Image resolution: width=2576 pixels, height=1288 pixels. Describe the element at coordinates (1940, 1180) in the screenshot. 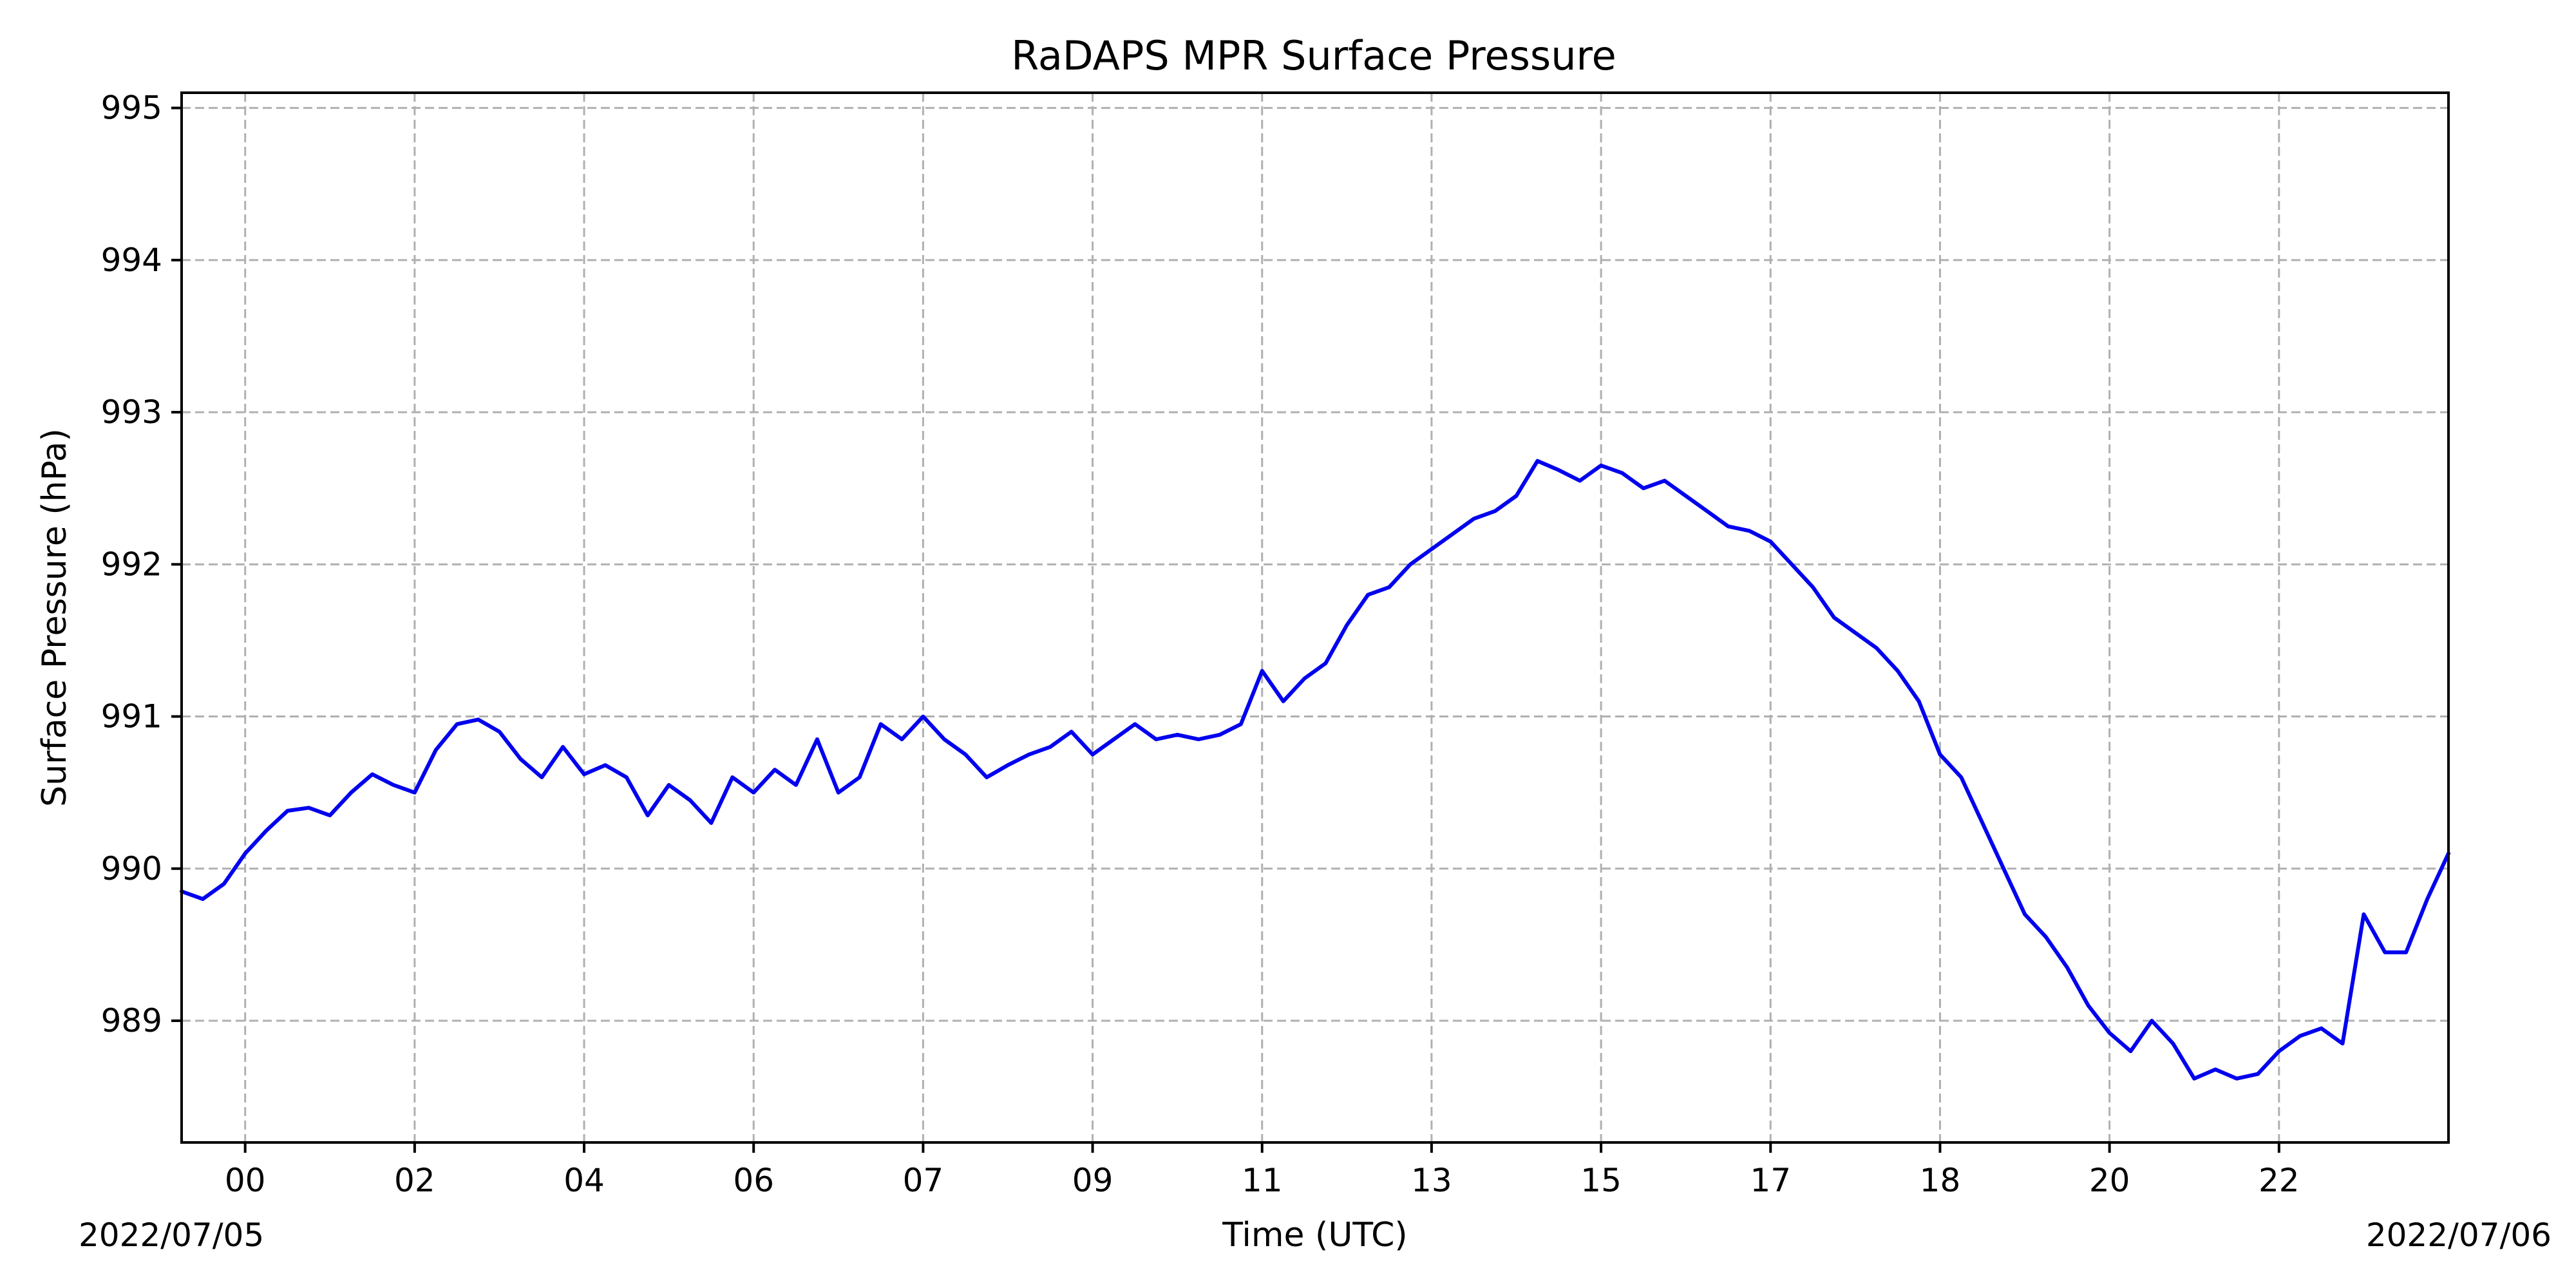

I see `x-tick-label: 18` at that location.